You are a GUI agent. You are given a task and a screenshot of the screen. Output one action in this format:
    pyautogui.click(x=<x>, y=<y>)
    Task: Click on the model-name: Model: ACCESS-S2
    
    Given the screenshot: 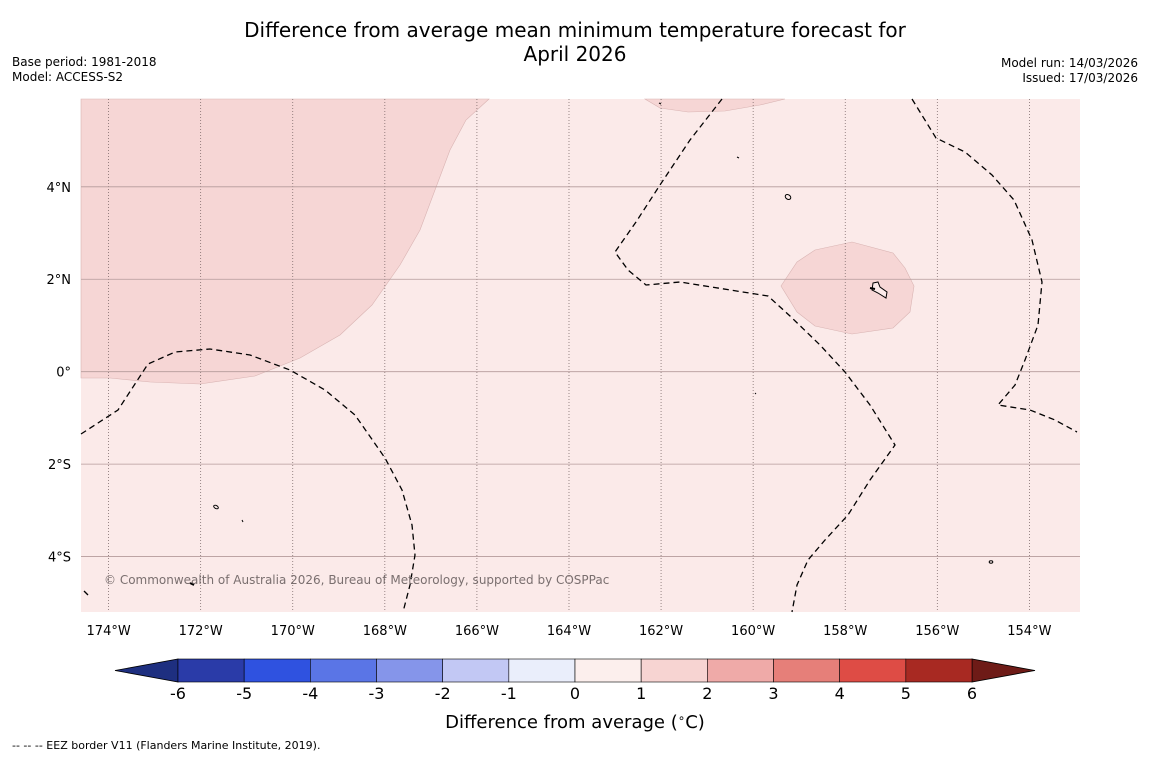 What is the action you would take?
    pyautogui.click(x=68, y=77)
    